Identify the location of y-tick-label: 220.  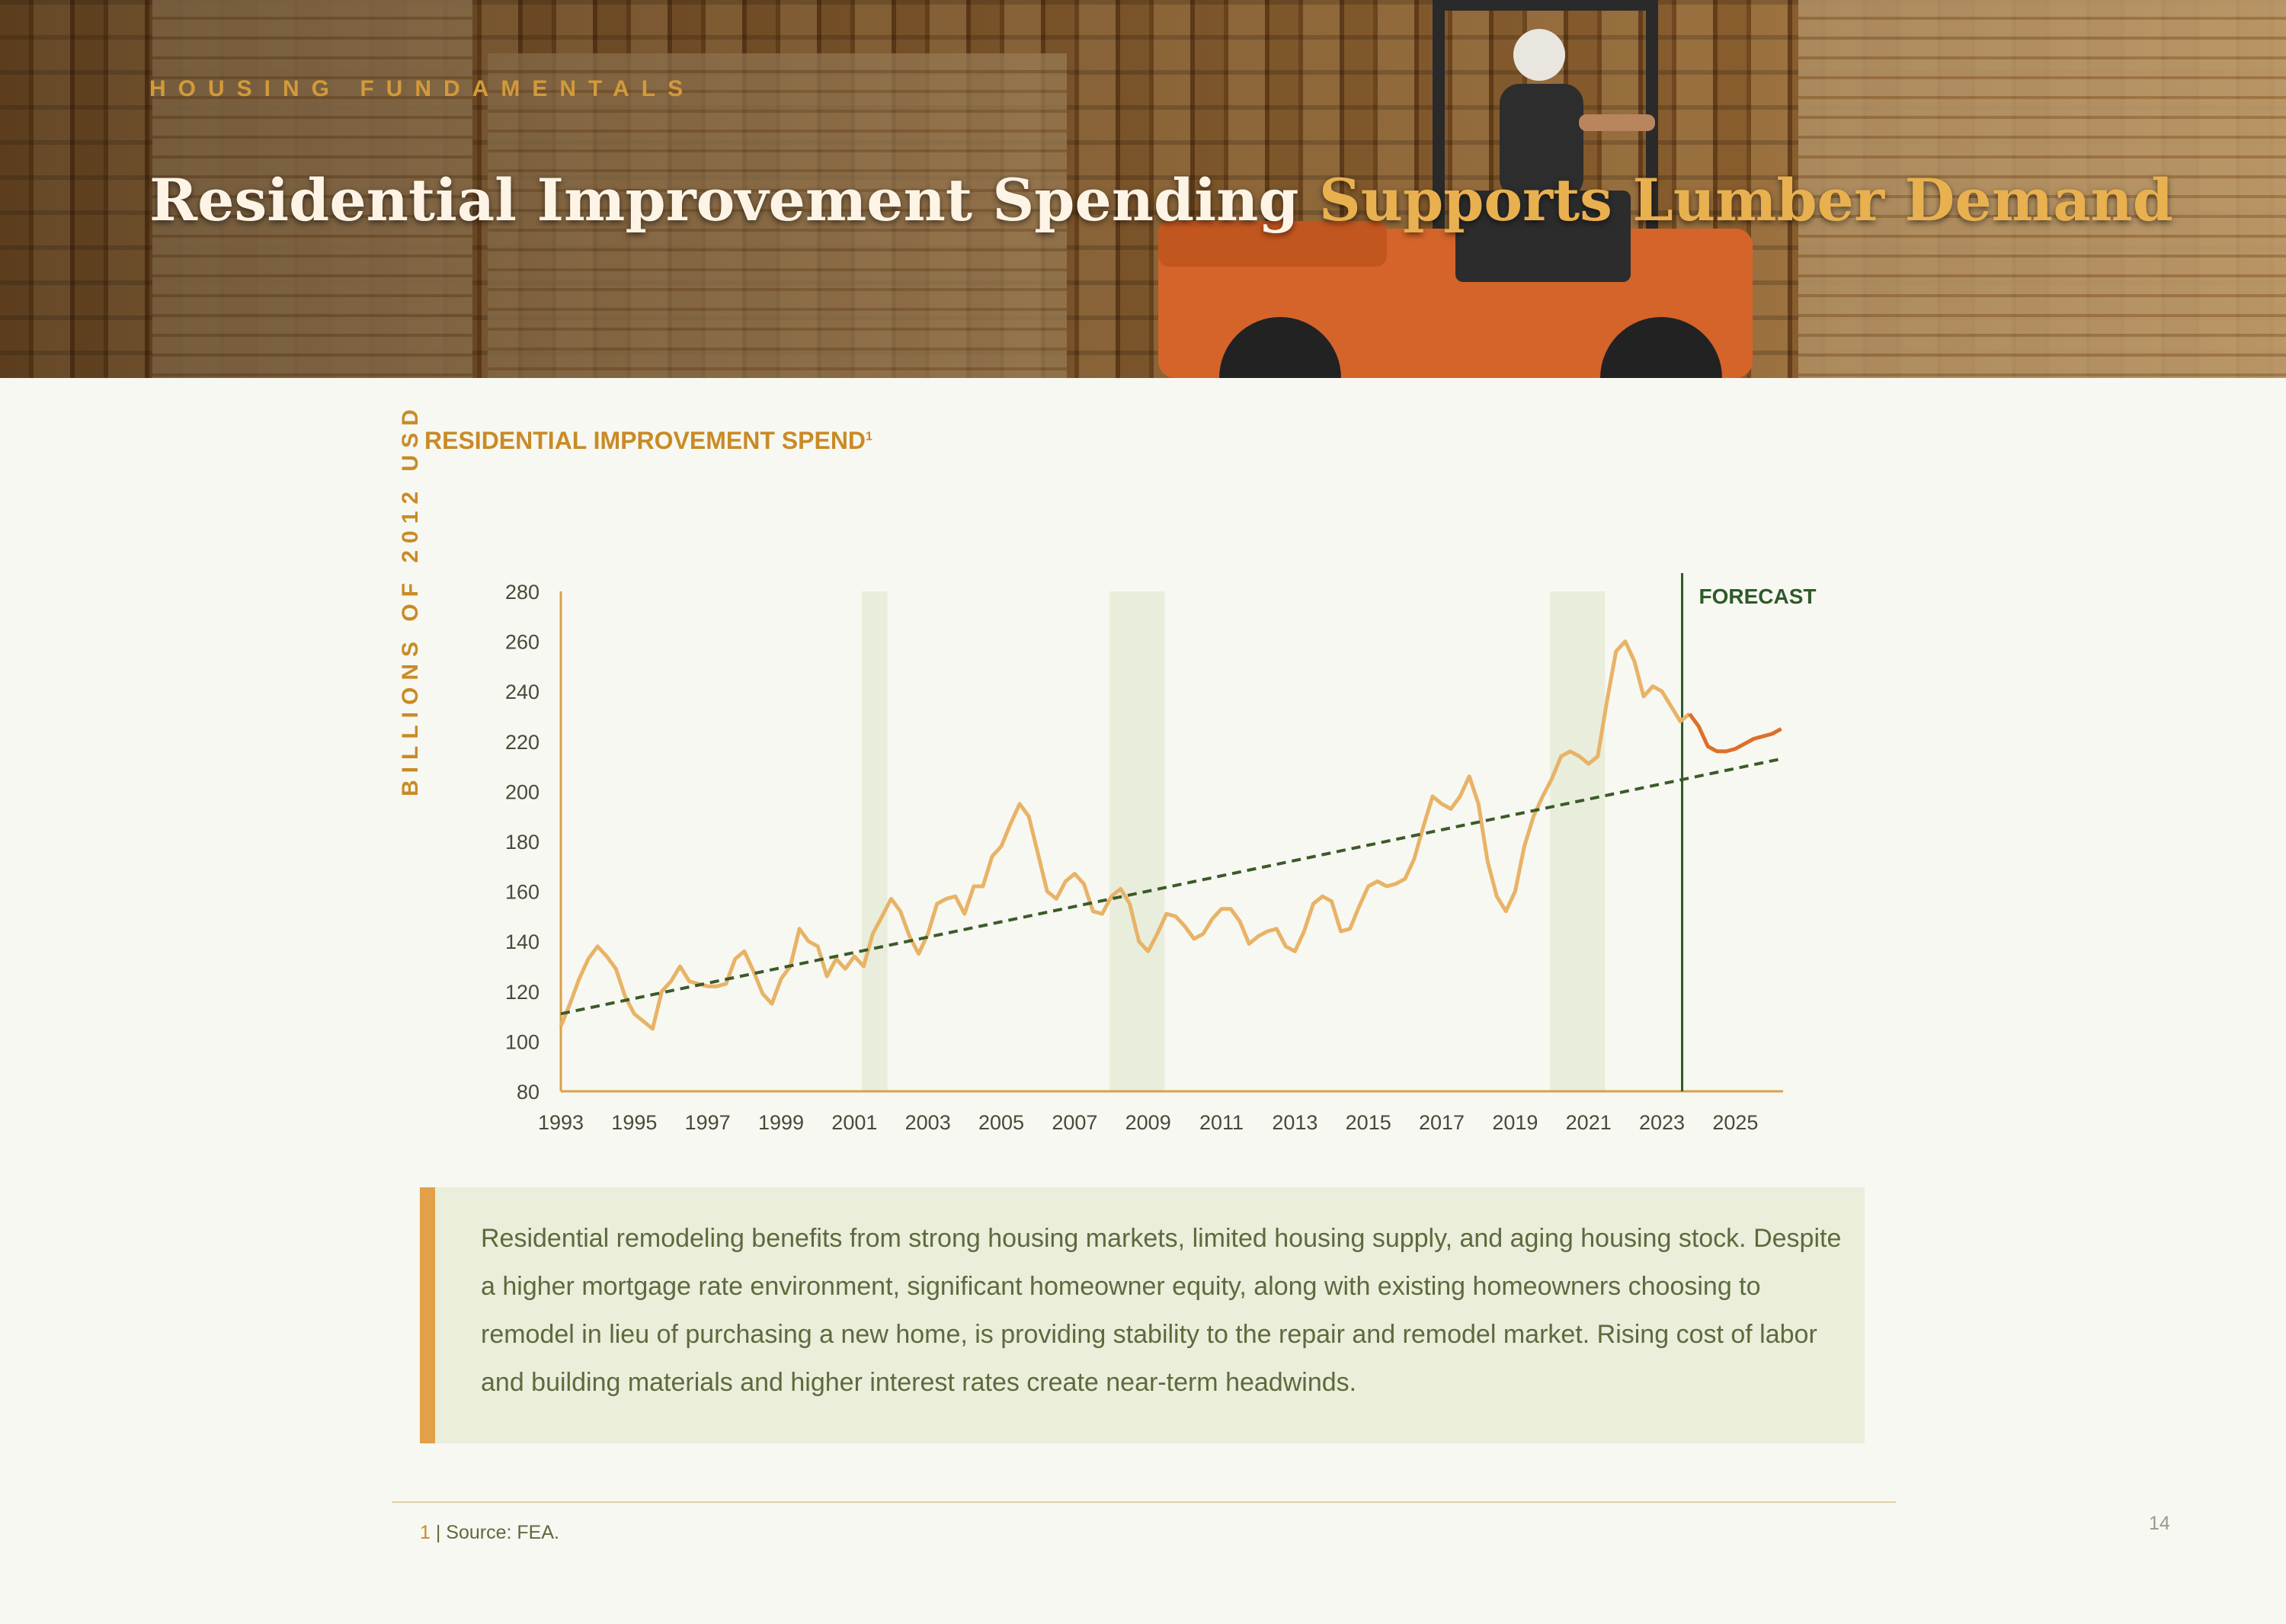
(522, 742).